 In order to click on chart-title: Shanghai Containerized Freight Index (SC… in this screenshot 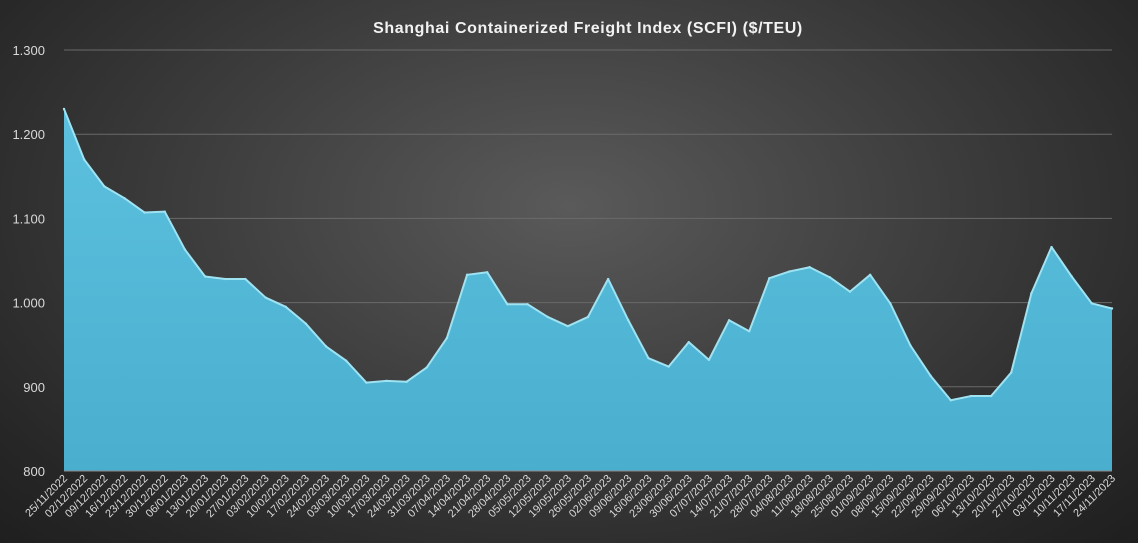, I will do `click(588, 28)`.